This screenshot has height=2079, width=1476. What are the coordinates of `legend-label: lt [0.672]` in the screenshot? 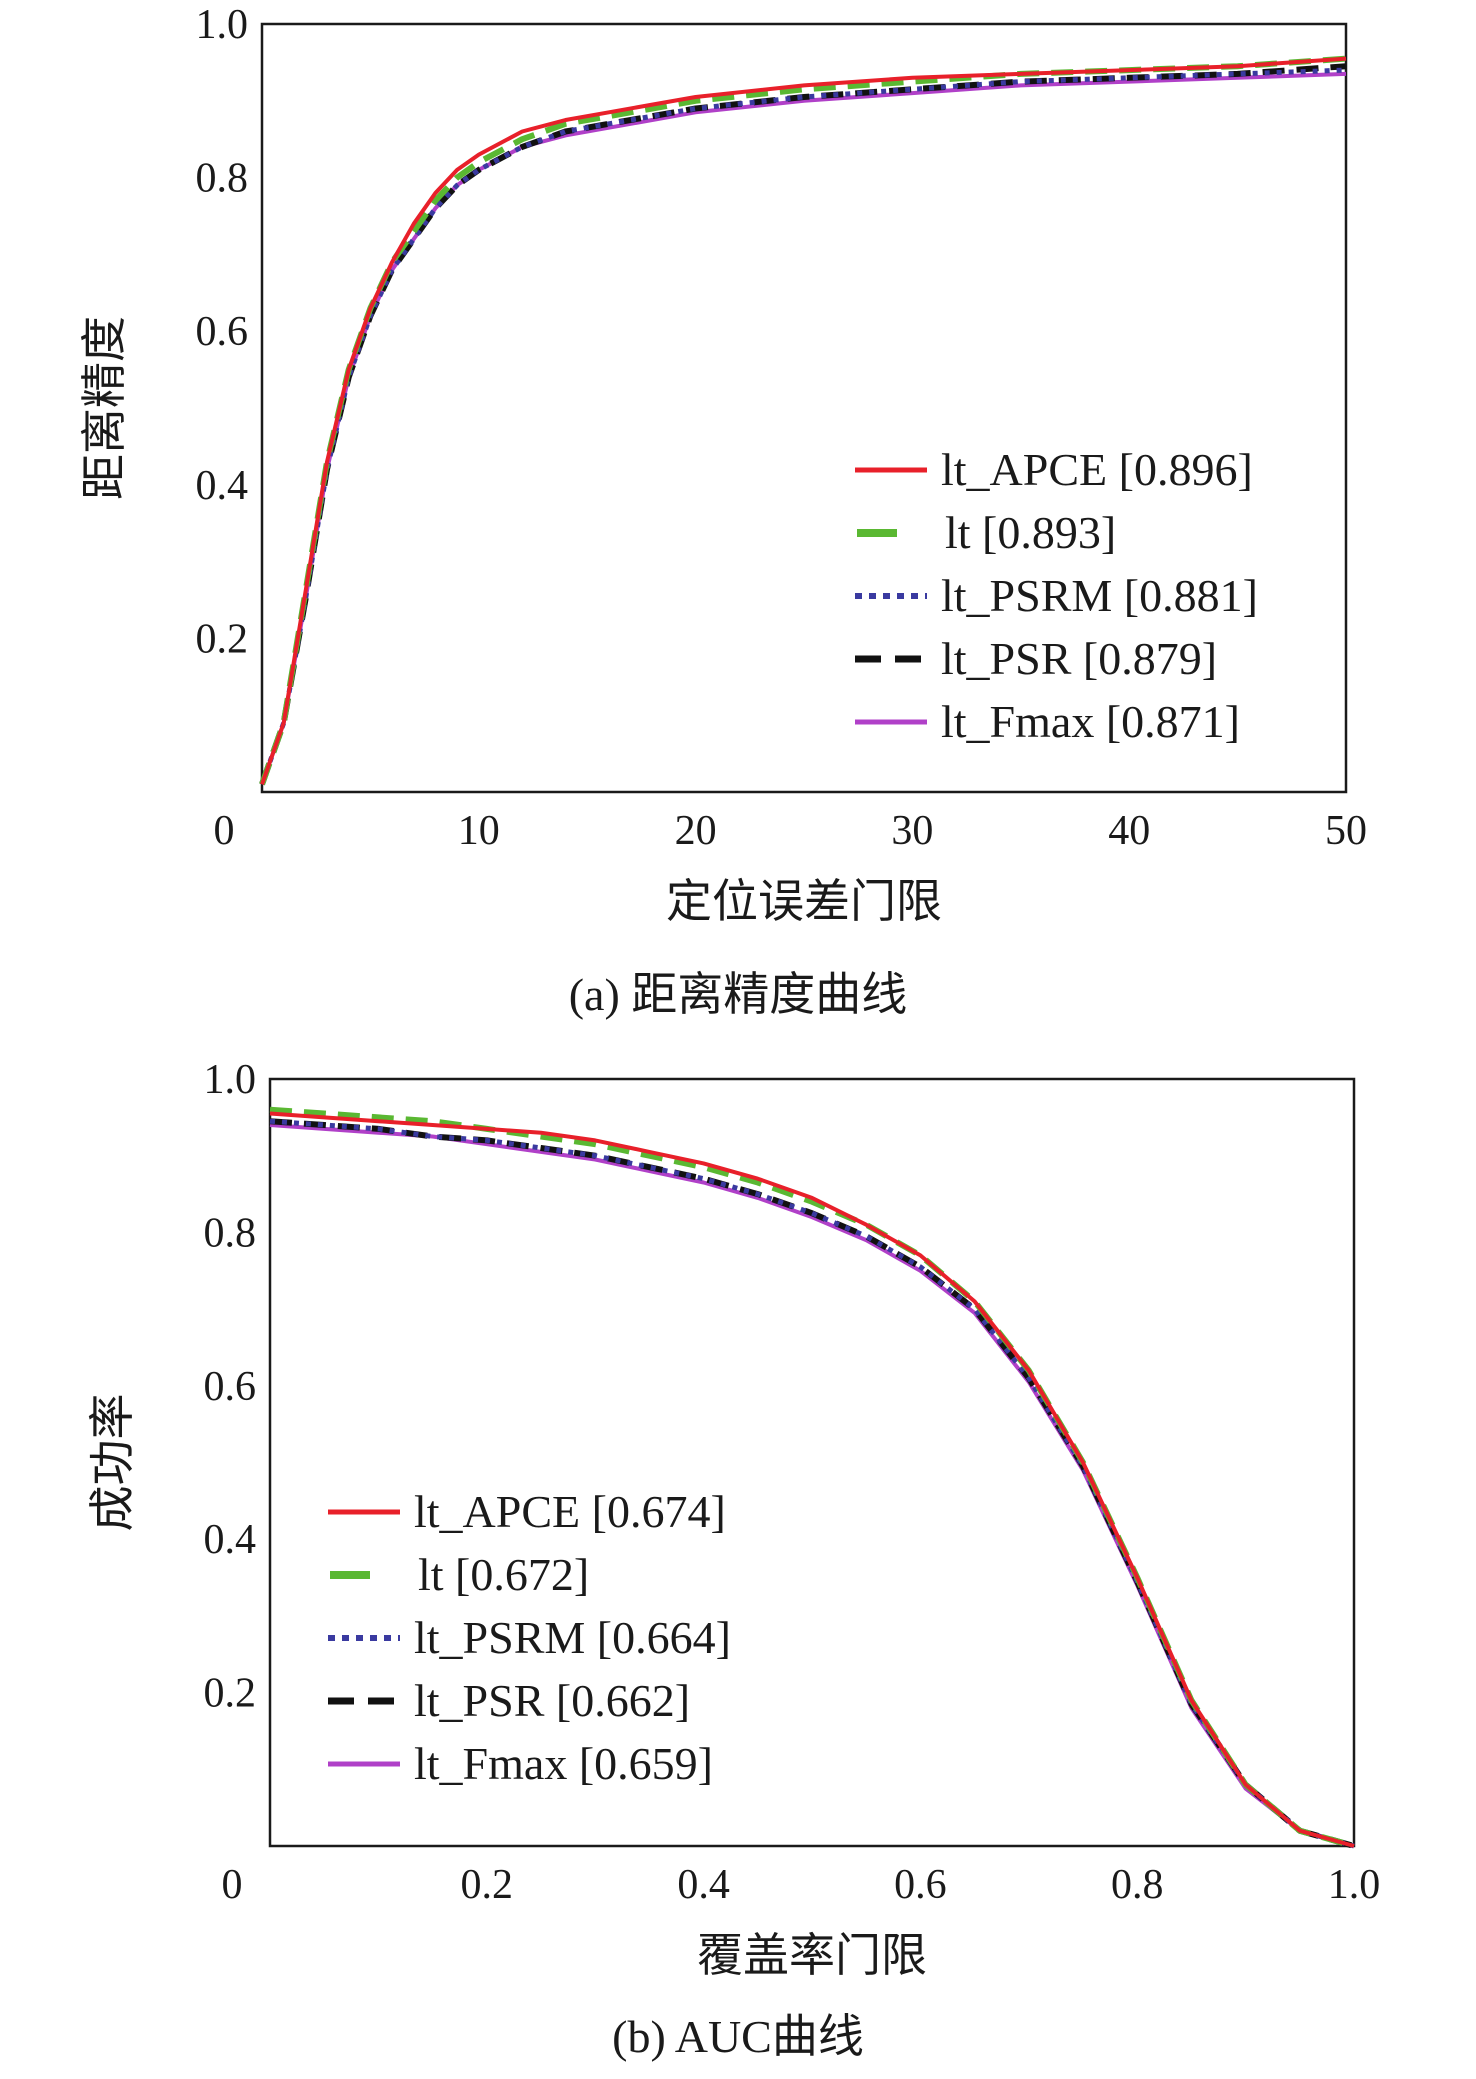 It's located at (503, 1574).